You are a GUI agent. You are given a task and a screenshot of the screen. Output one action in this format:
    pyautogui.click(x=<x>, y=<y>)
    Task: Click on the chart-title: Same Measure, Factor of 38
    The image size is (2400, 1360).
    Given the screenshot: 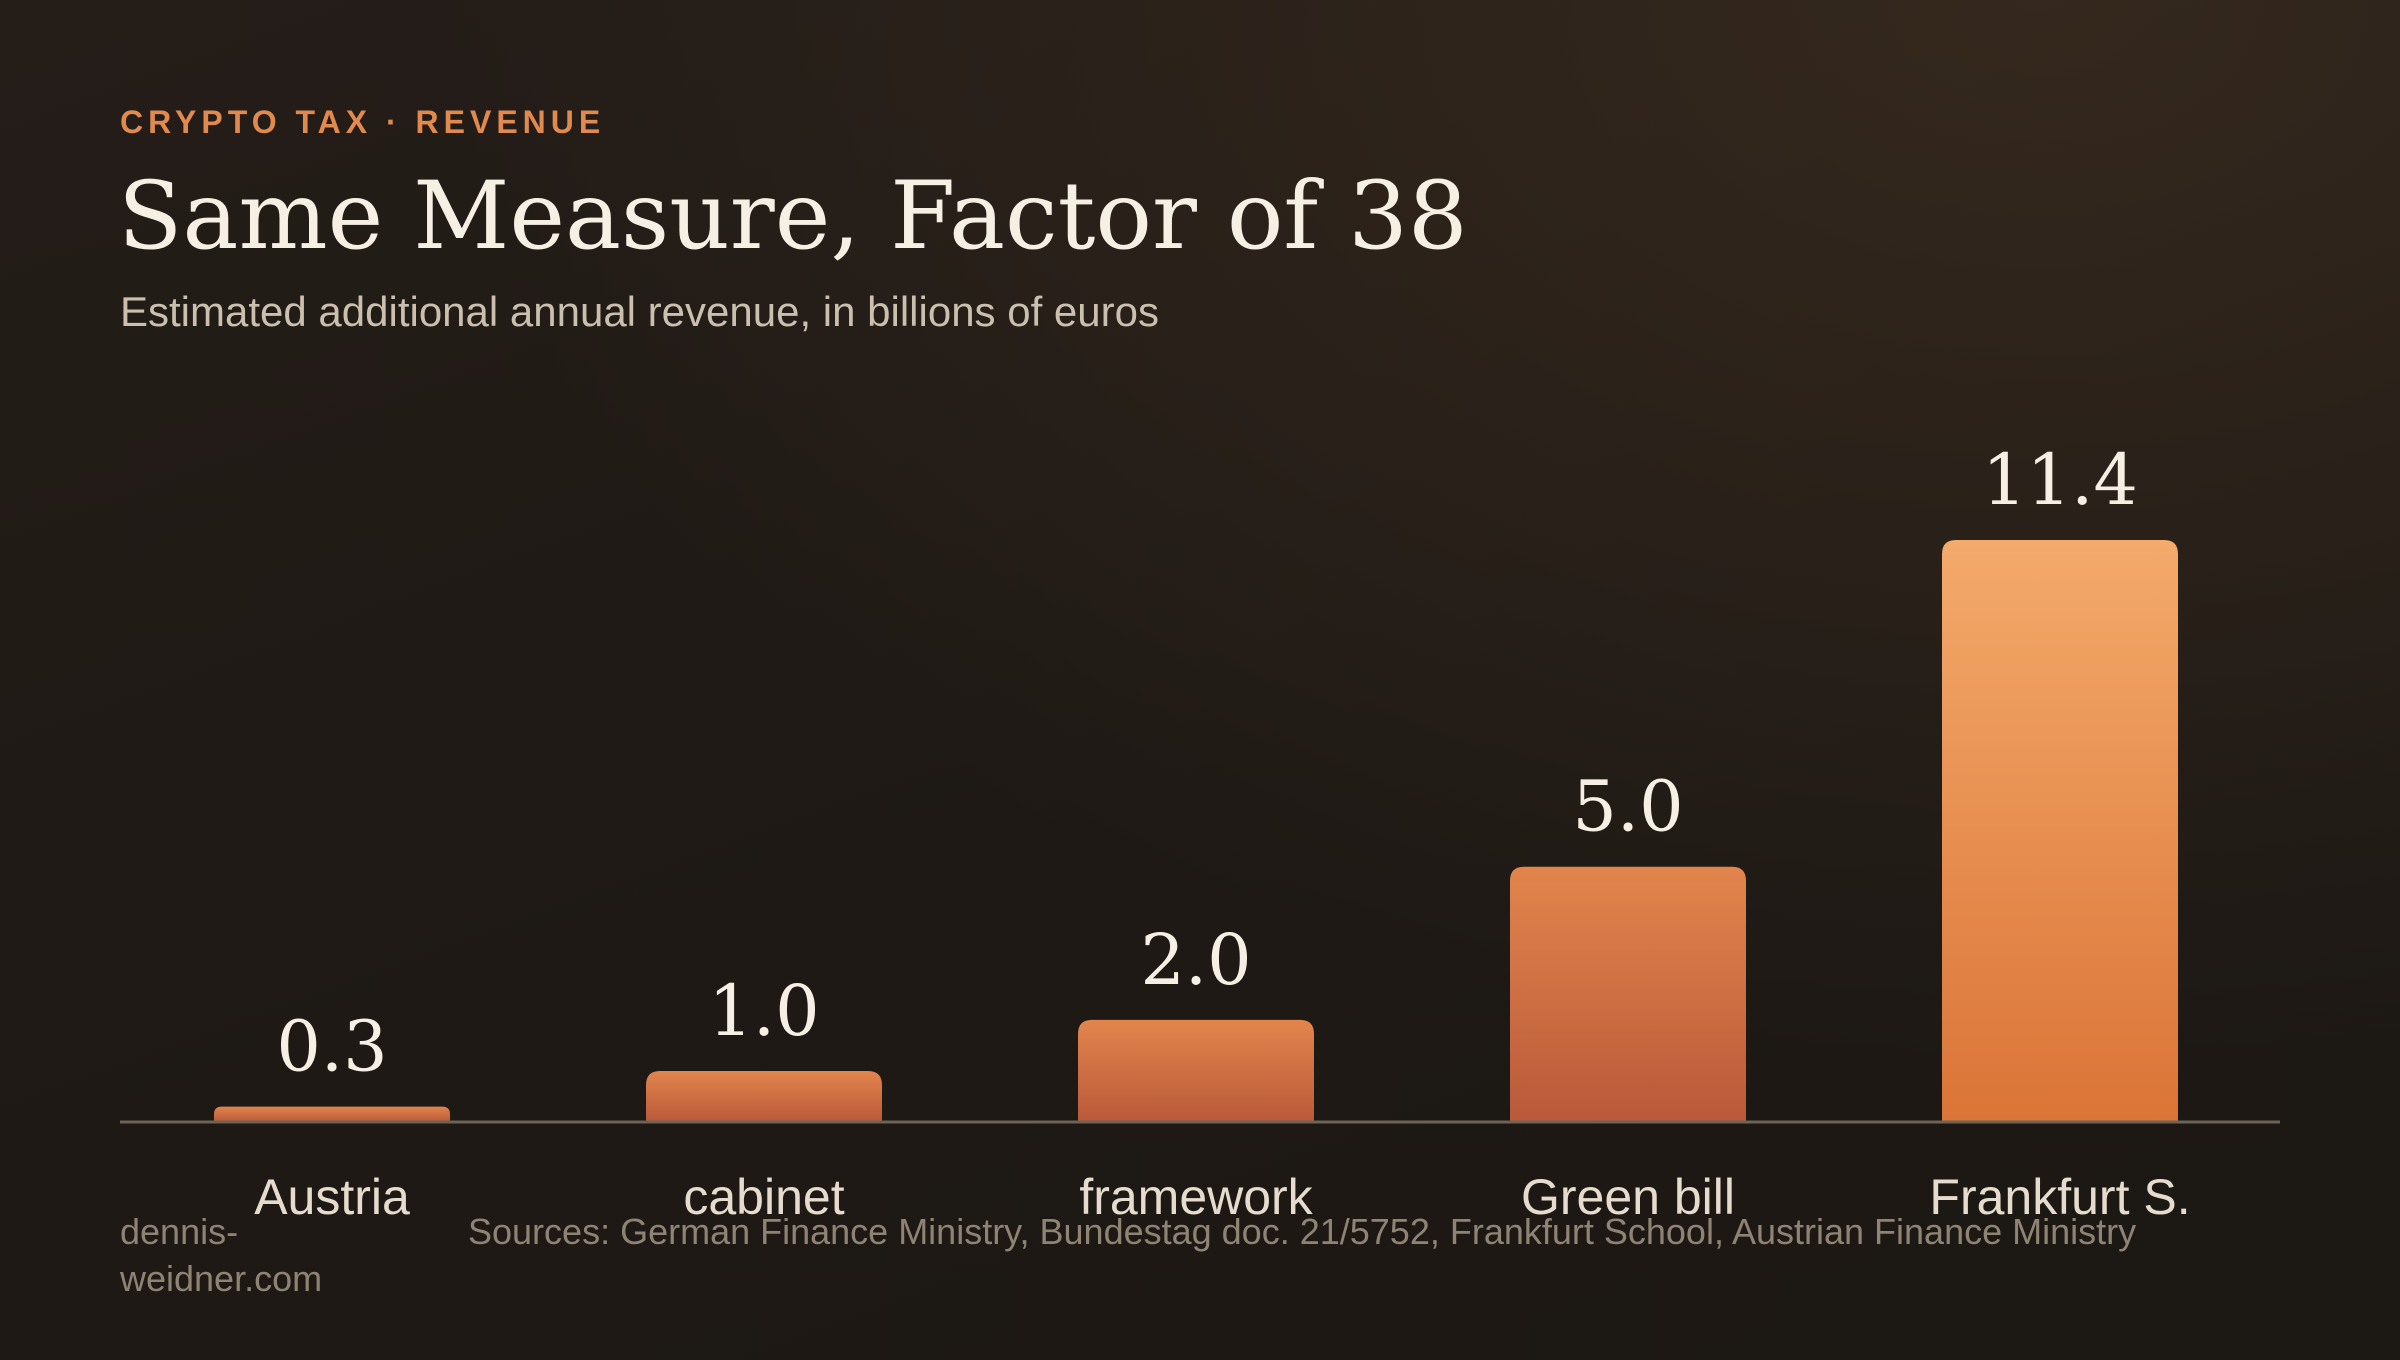 What is the action you would take?
    pyautogui.click(x=793, y=216)
    